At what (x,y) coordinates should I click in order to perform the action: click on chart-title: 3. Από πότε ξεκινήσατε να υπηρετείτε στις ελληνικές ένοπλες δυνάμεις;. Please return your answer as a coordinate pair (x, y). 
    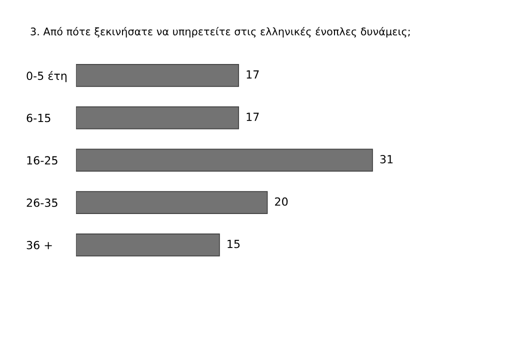
    Looking at the image, I should click on (220, 32).